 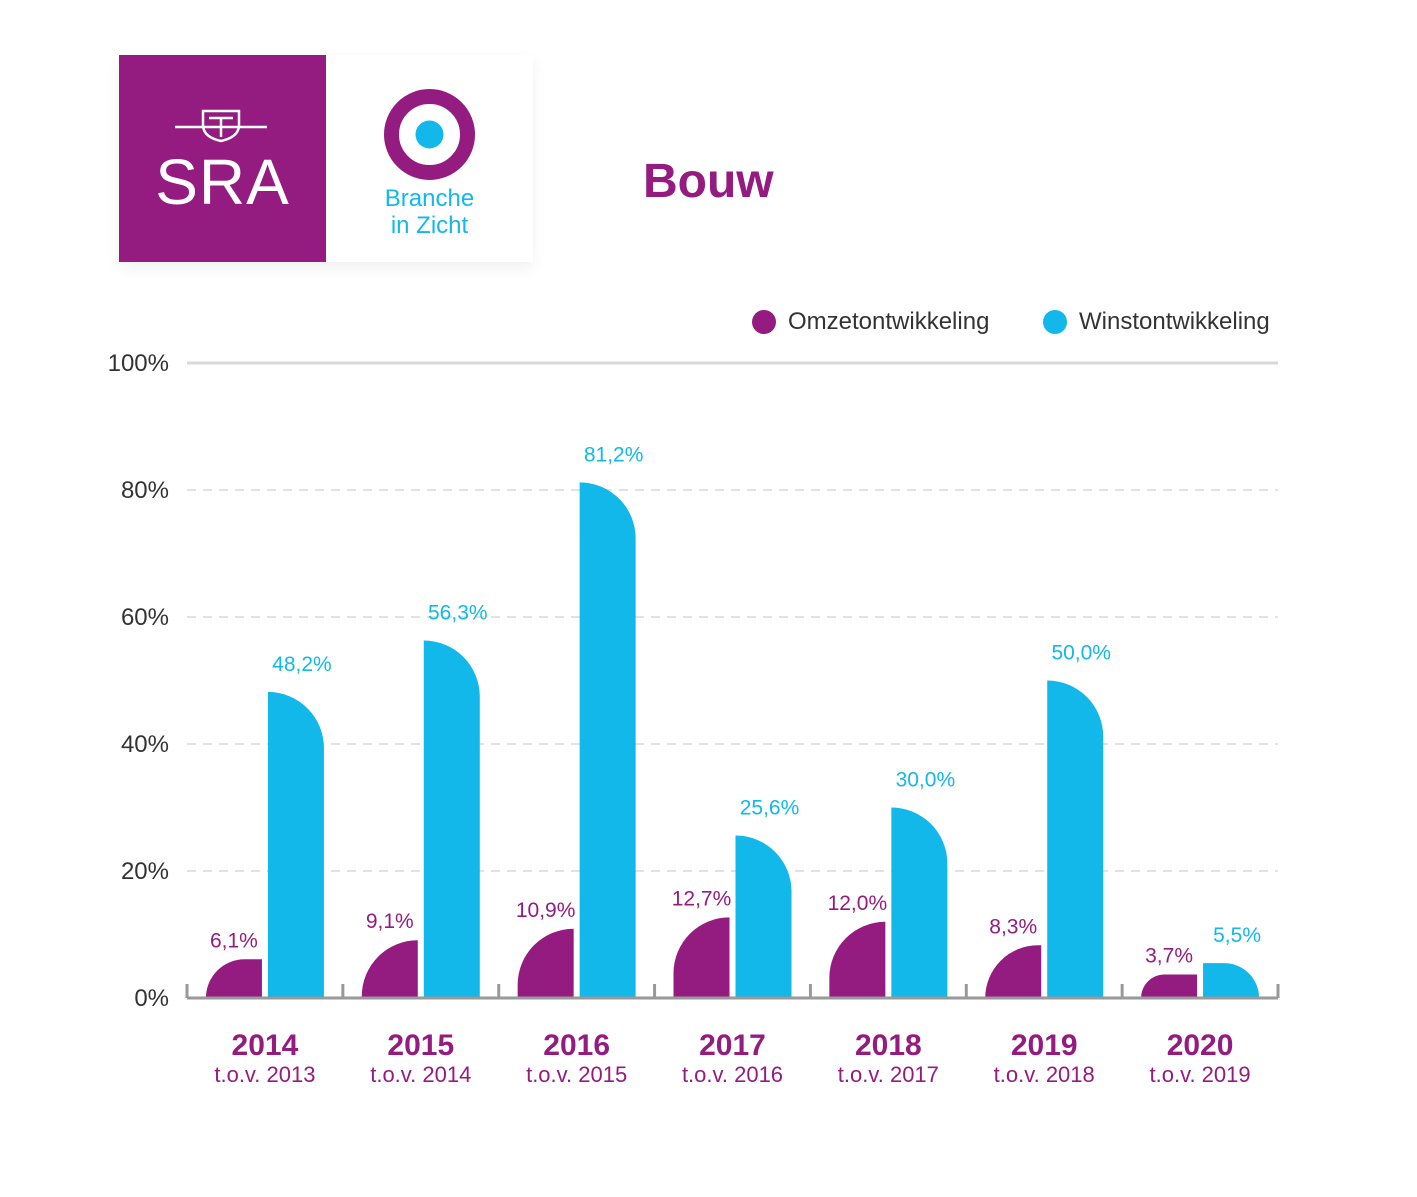 What do you see at coordinates (420, 1045) in the screenshot?
I see `x-category-label: 2015` at bounding box center [420, 1045].